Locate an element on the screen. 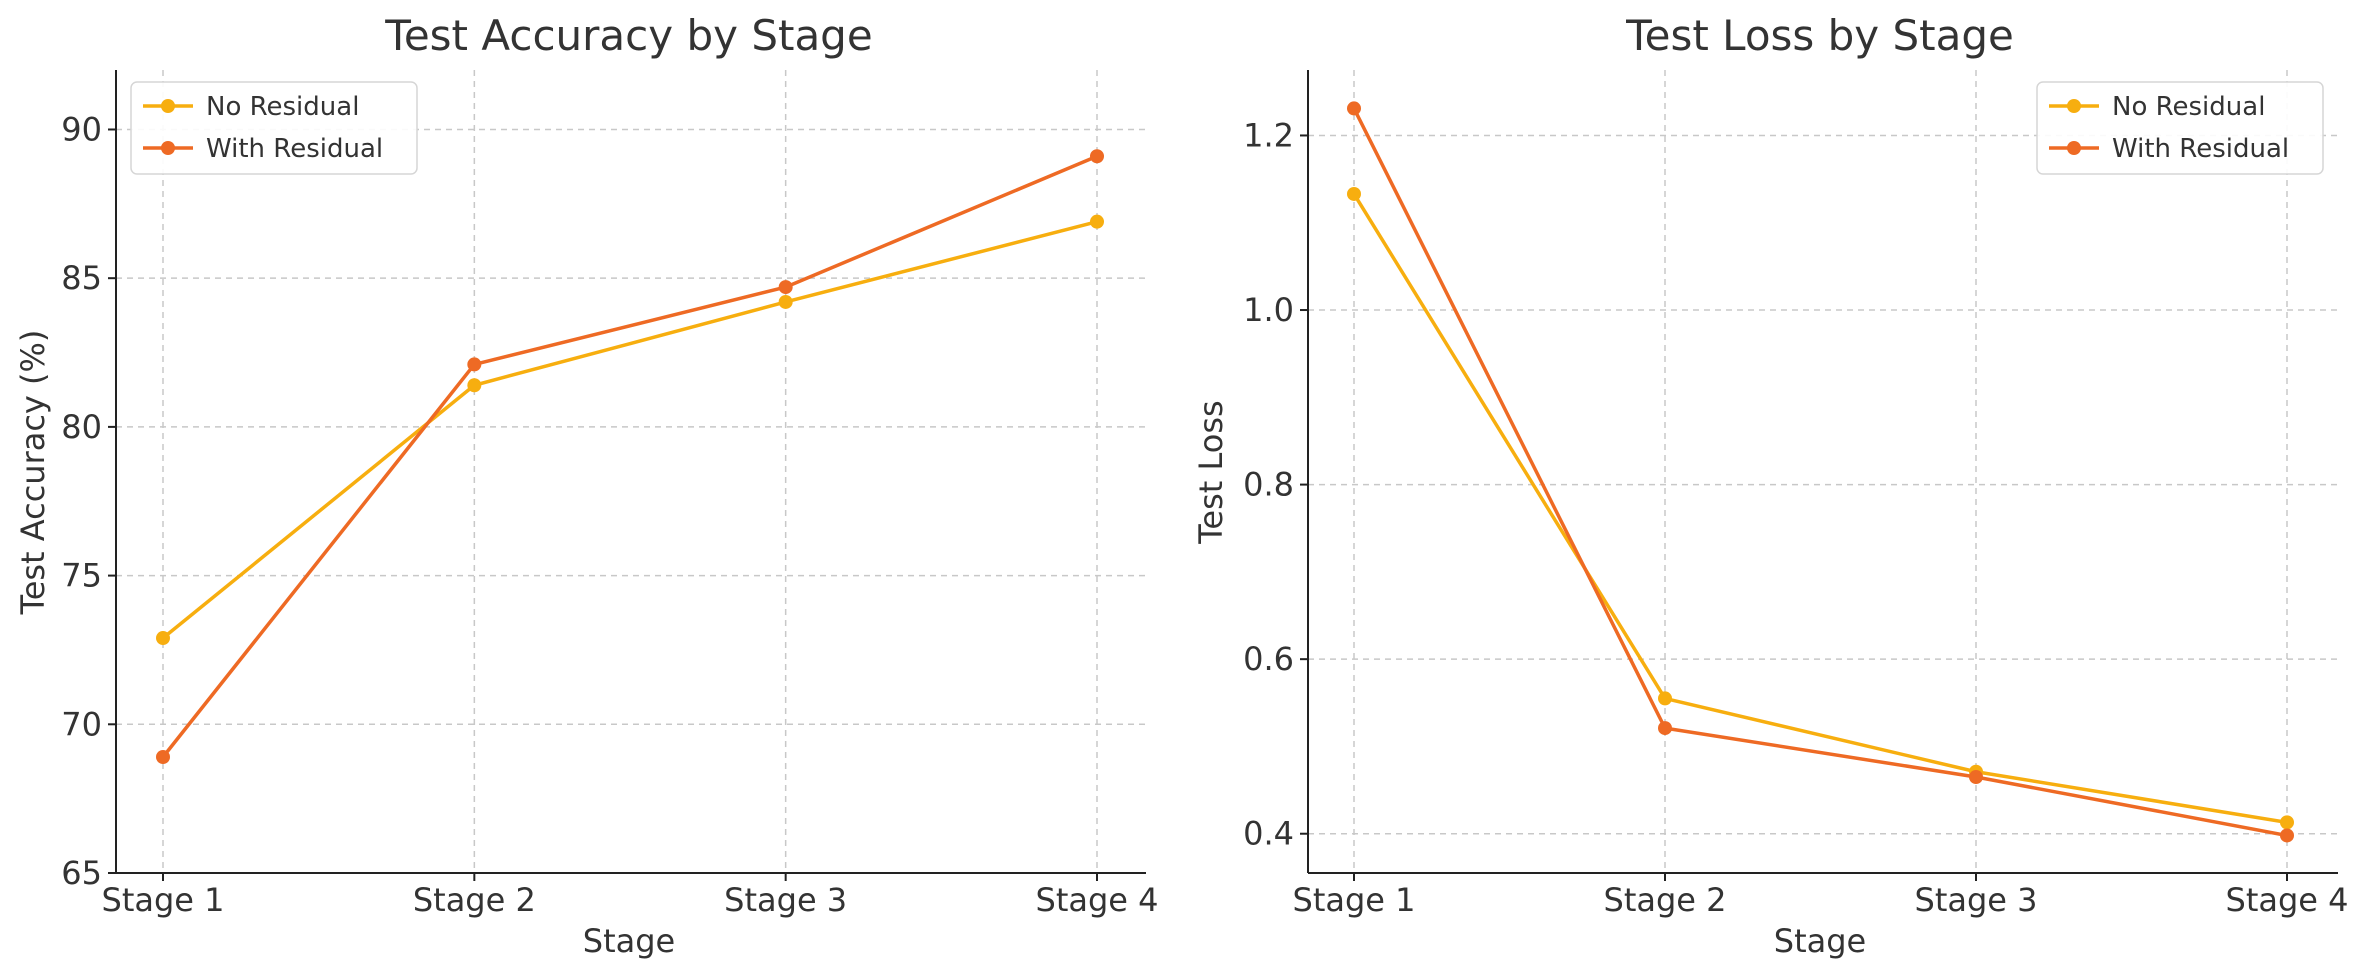 This screenshot has height=980, width=2371. y-tick-label: 0.6 is located at coordinates (1268, 659).